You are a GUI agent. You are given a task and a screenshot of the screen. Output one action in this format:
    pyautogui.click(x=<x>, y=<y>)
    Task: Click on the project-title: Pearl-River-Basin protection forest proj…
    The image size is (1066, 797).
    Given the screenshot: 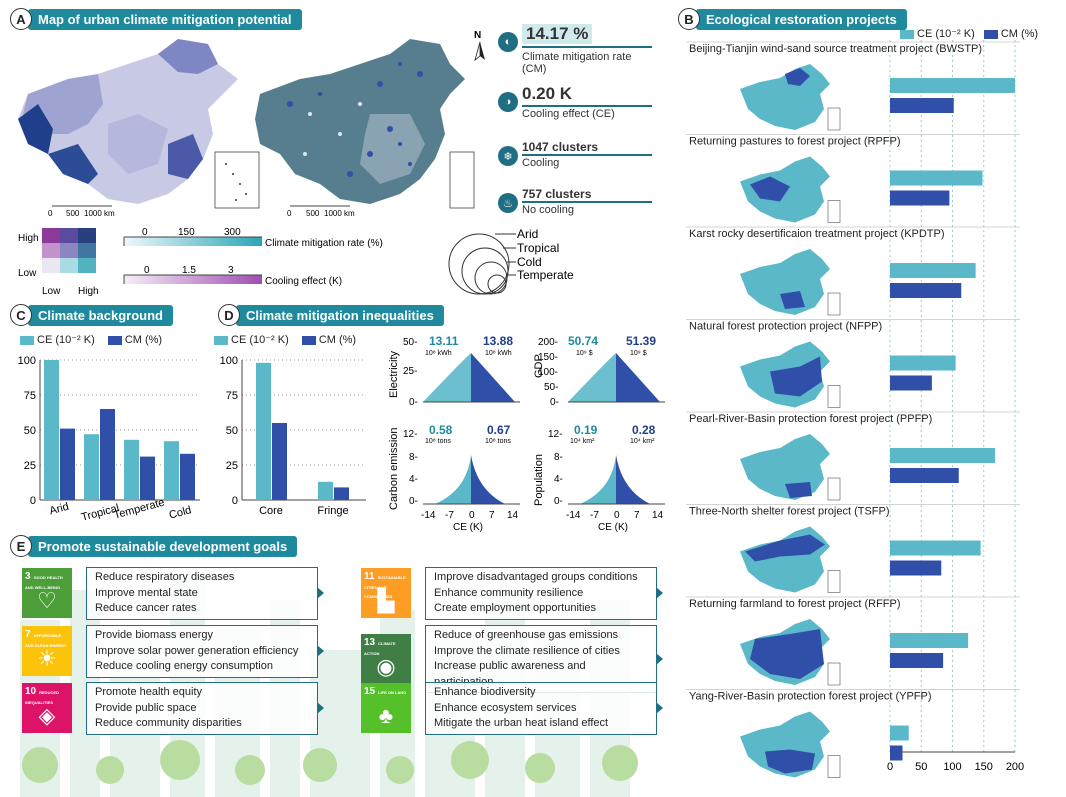 What is the action you would take?
    pyautogui.click(x=810, y=419)
    